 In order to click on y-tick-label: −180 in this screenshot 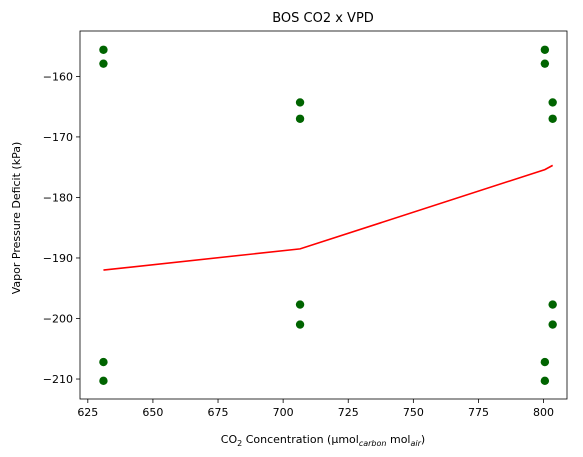, I will do `click(58, 197)`.